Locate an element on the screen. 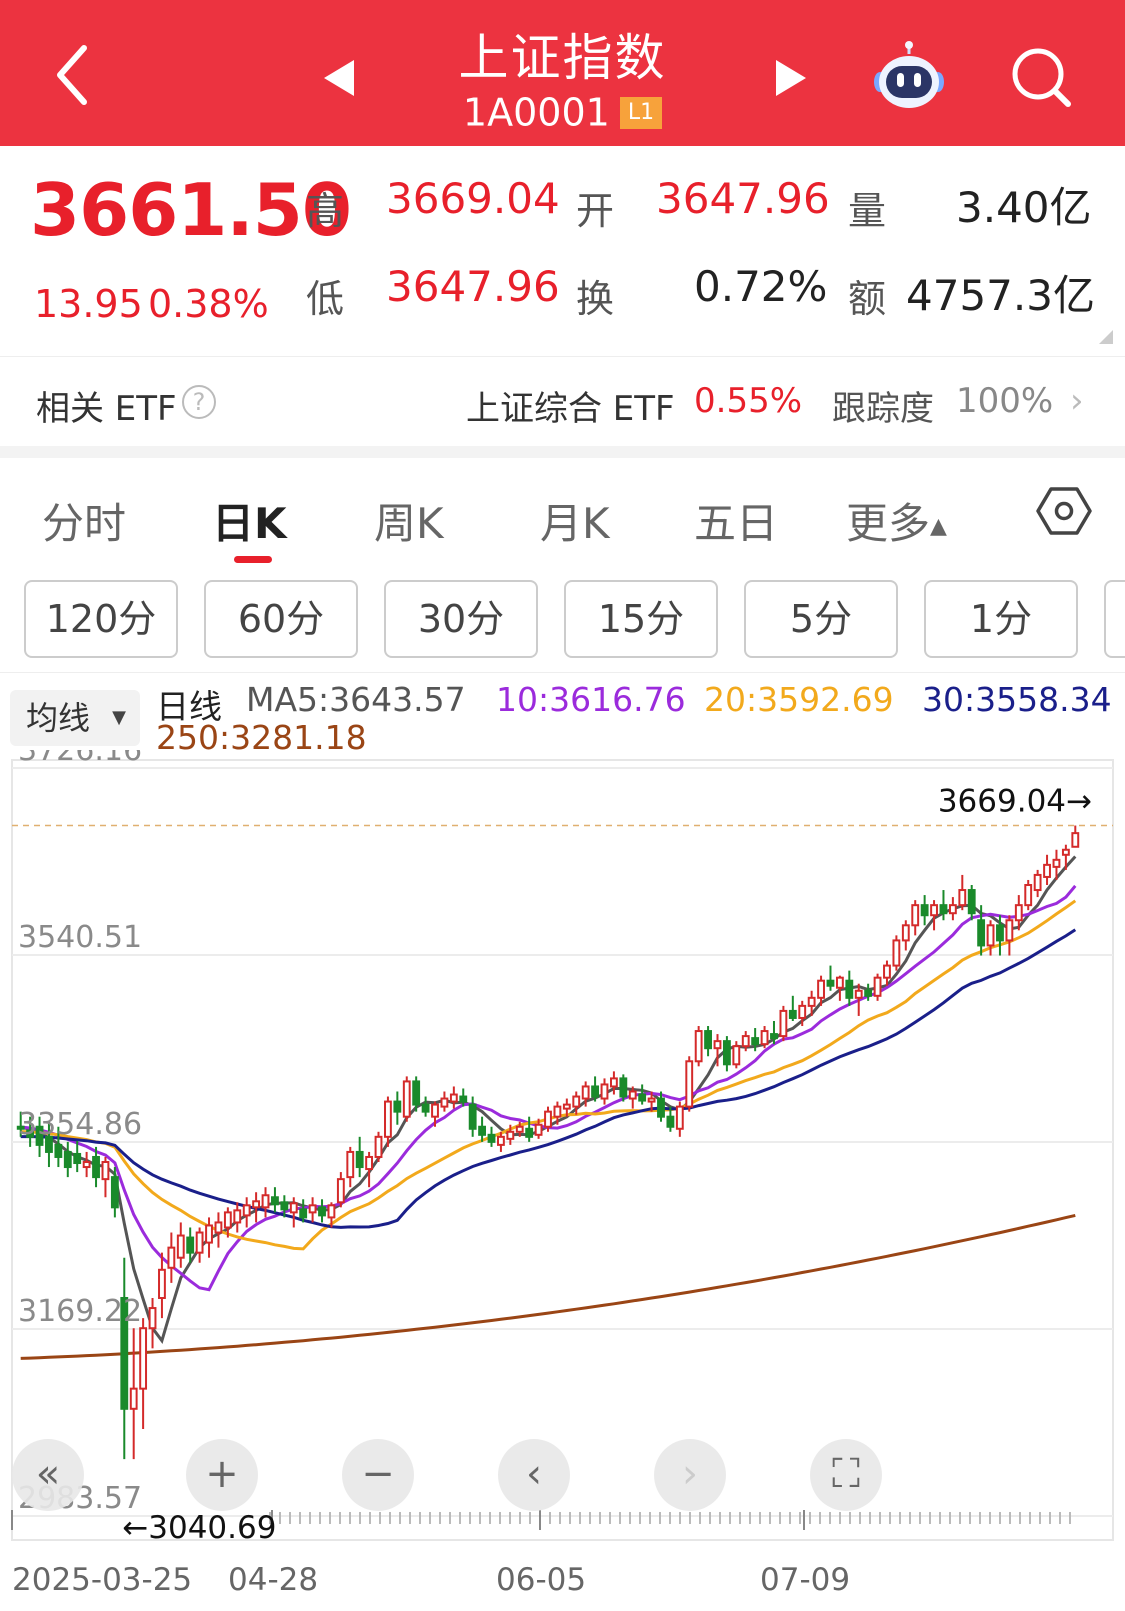 This screenshot has height=1611, width=1125. stock-name-title: 上证指数 is located at coordinates (562, 58).